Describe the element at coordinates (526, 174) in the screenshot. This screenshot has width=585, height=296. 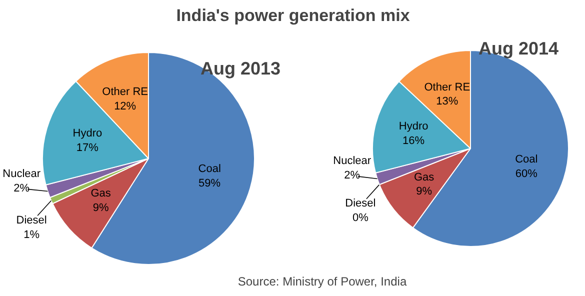
I see `data-label: 60%` at that location.